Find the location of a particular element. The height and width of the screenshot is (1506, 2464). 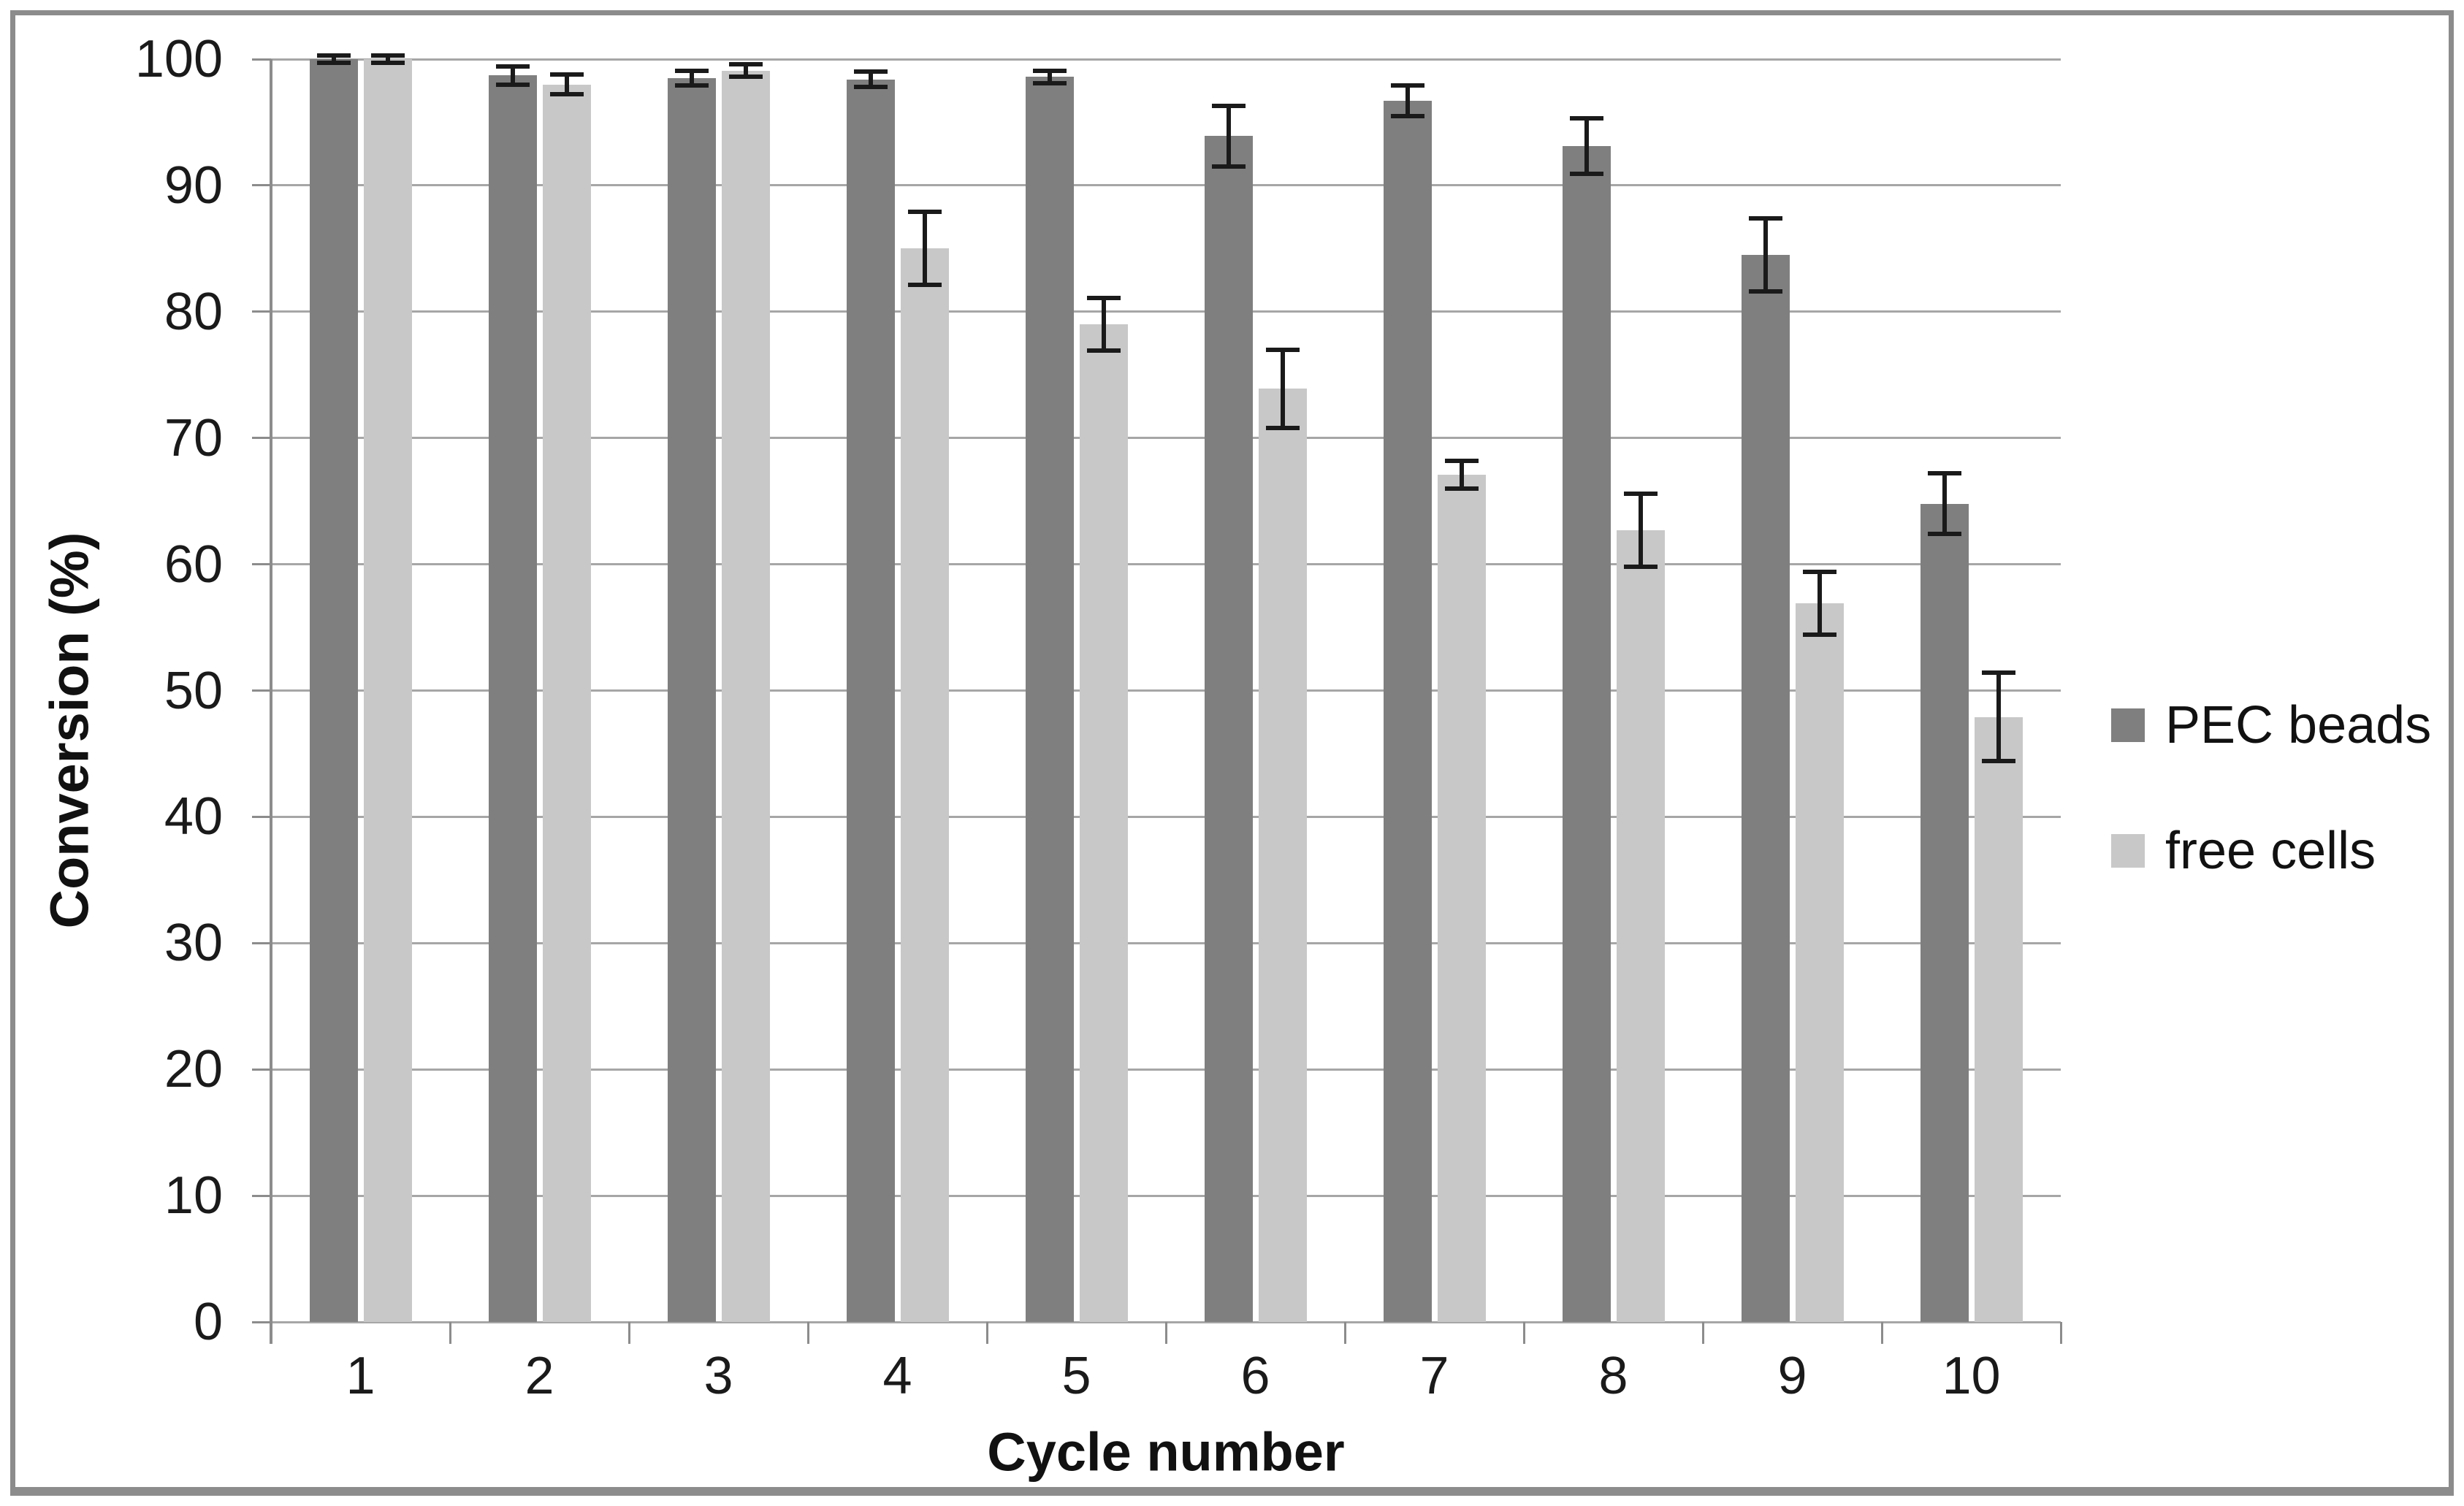

legend-label: free cells is located at coordinates (2270, 851).